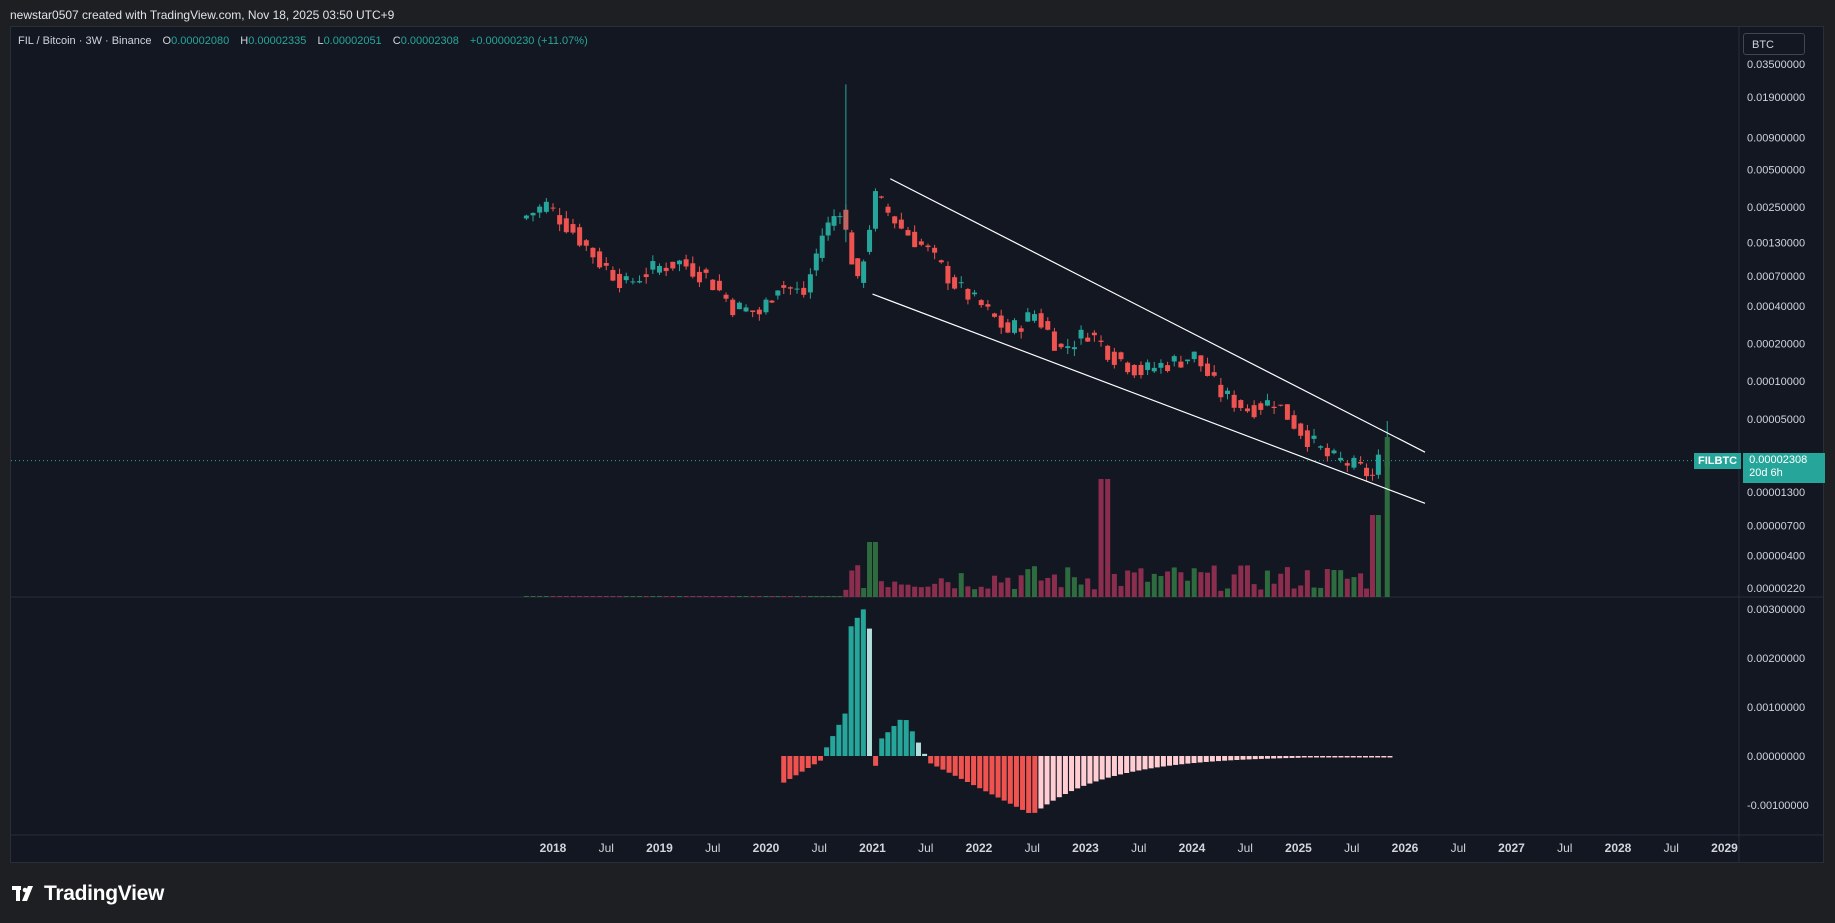  I want to click on price-axis-label: 0.00010000, so click(1776, 382).